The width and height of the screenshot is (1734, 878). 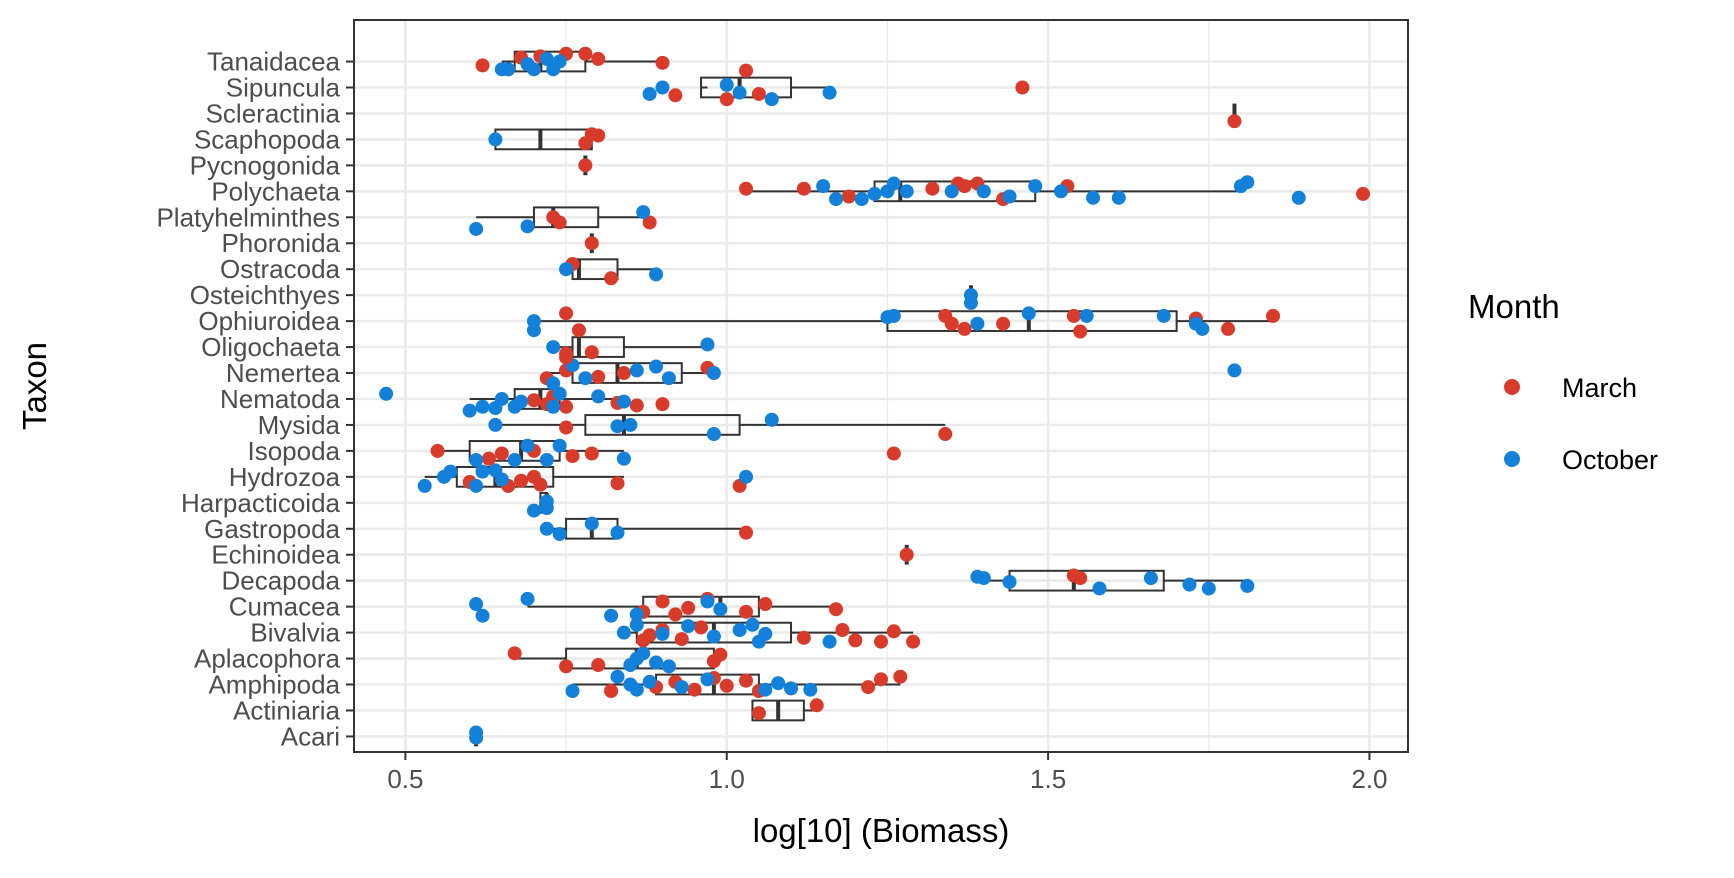 What do you see at coordinates (1512, 387) in the screenshot?
I see `legend-key-march` at bounding box center [1512, 387].